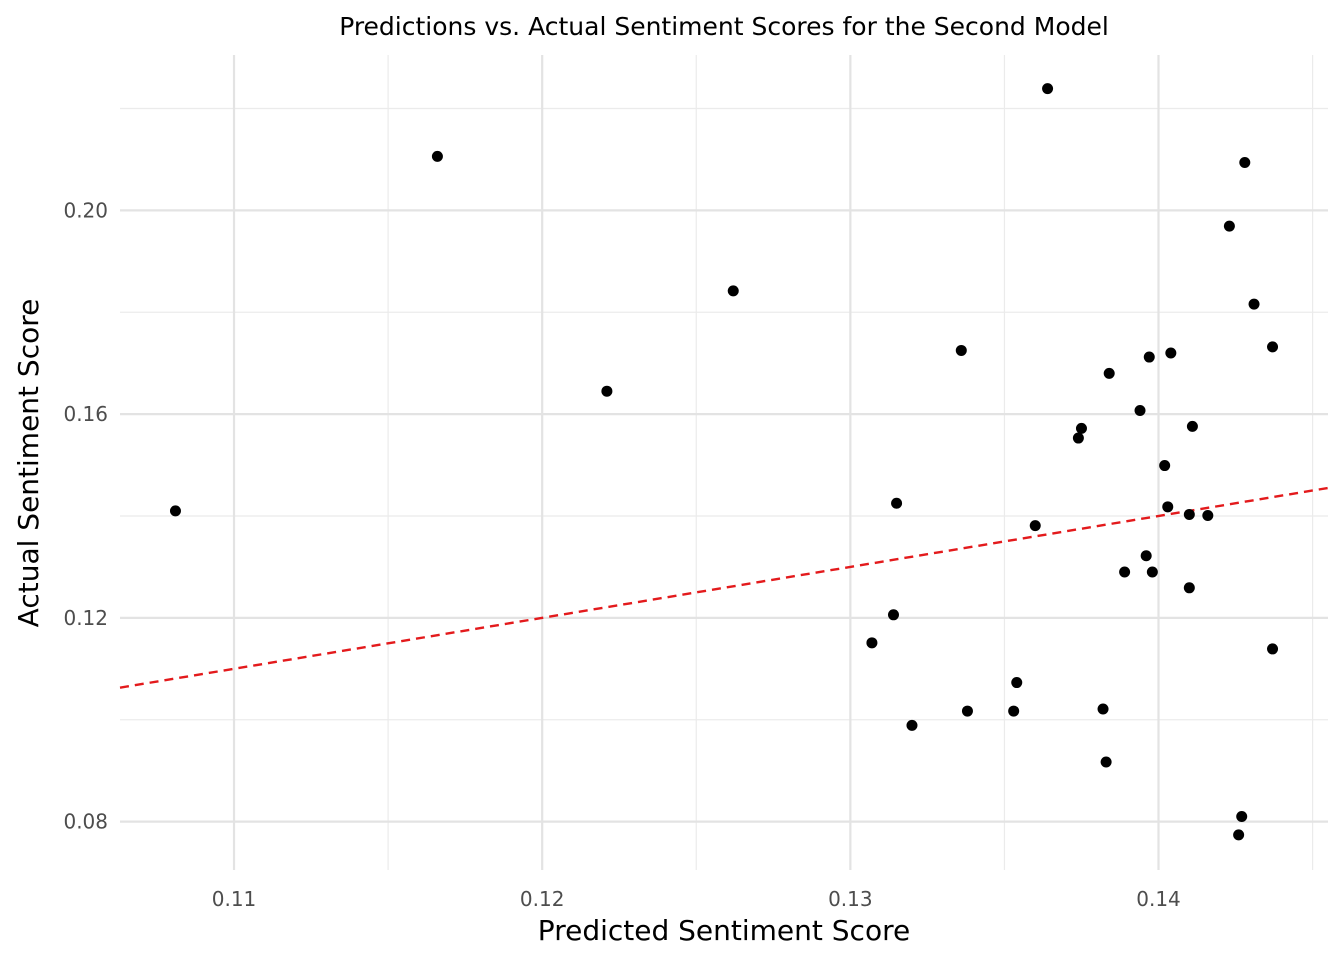  What do you see at coordinates (234, 899) in the screenshot?
I see `x-tick-label: 0.11` at bounding box center [234, 899].